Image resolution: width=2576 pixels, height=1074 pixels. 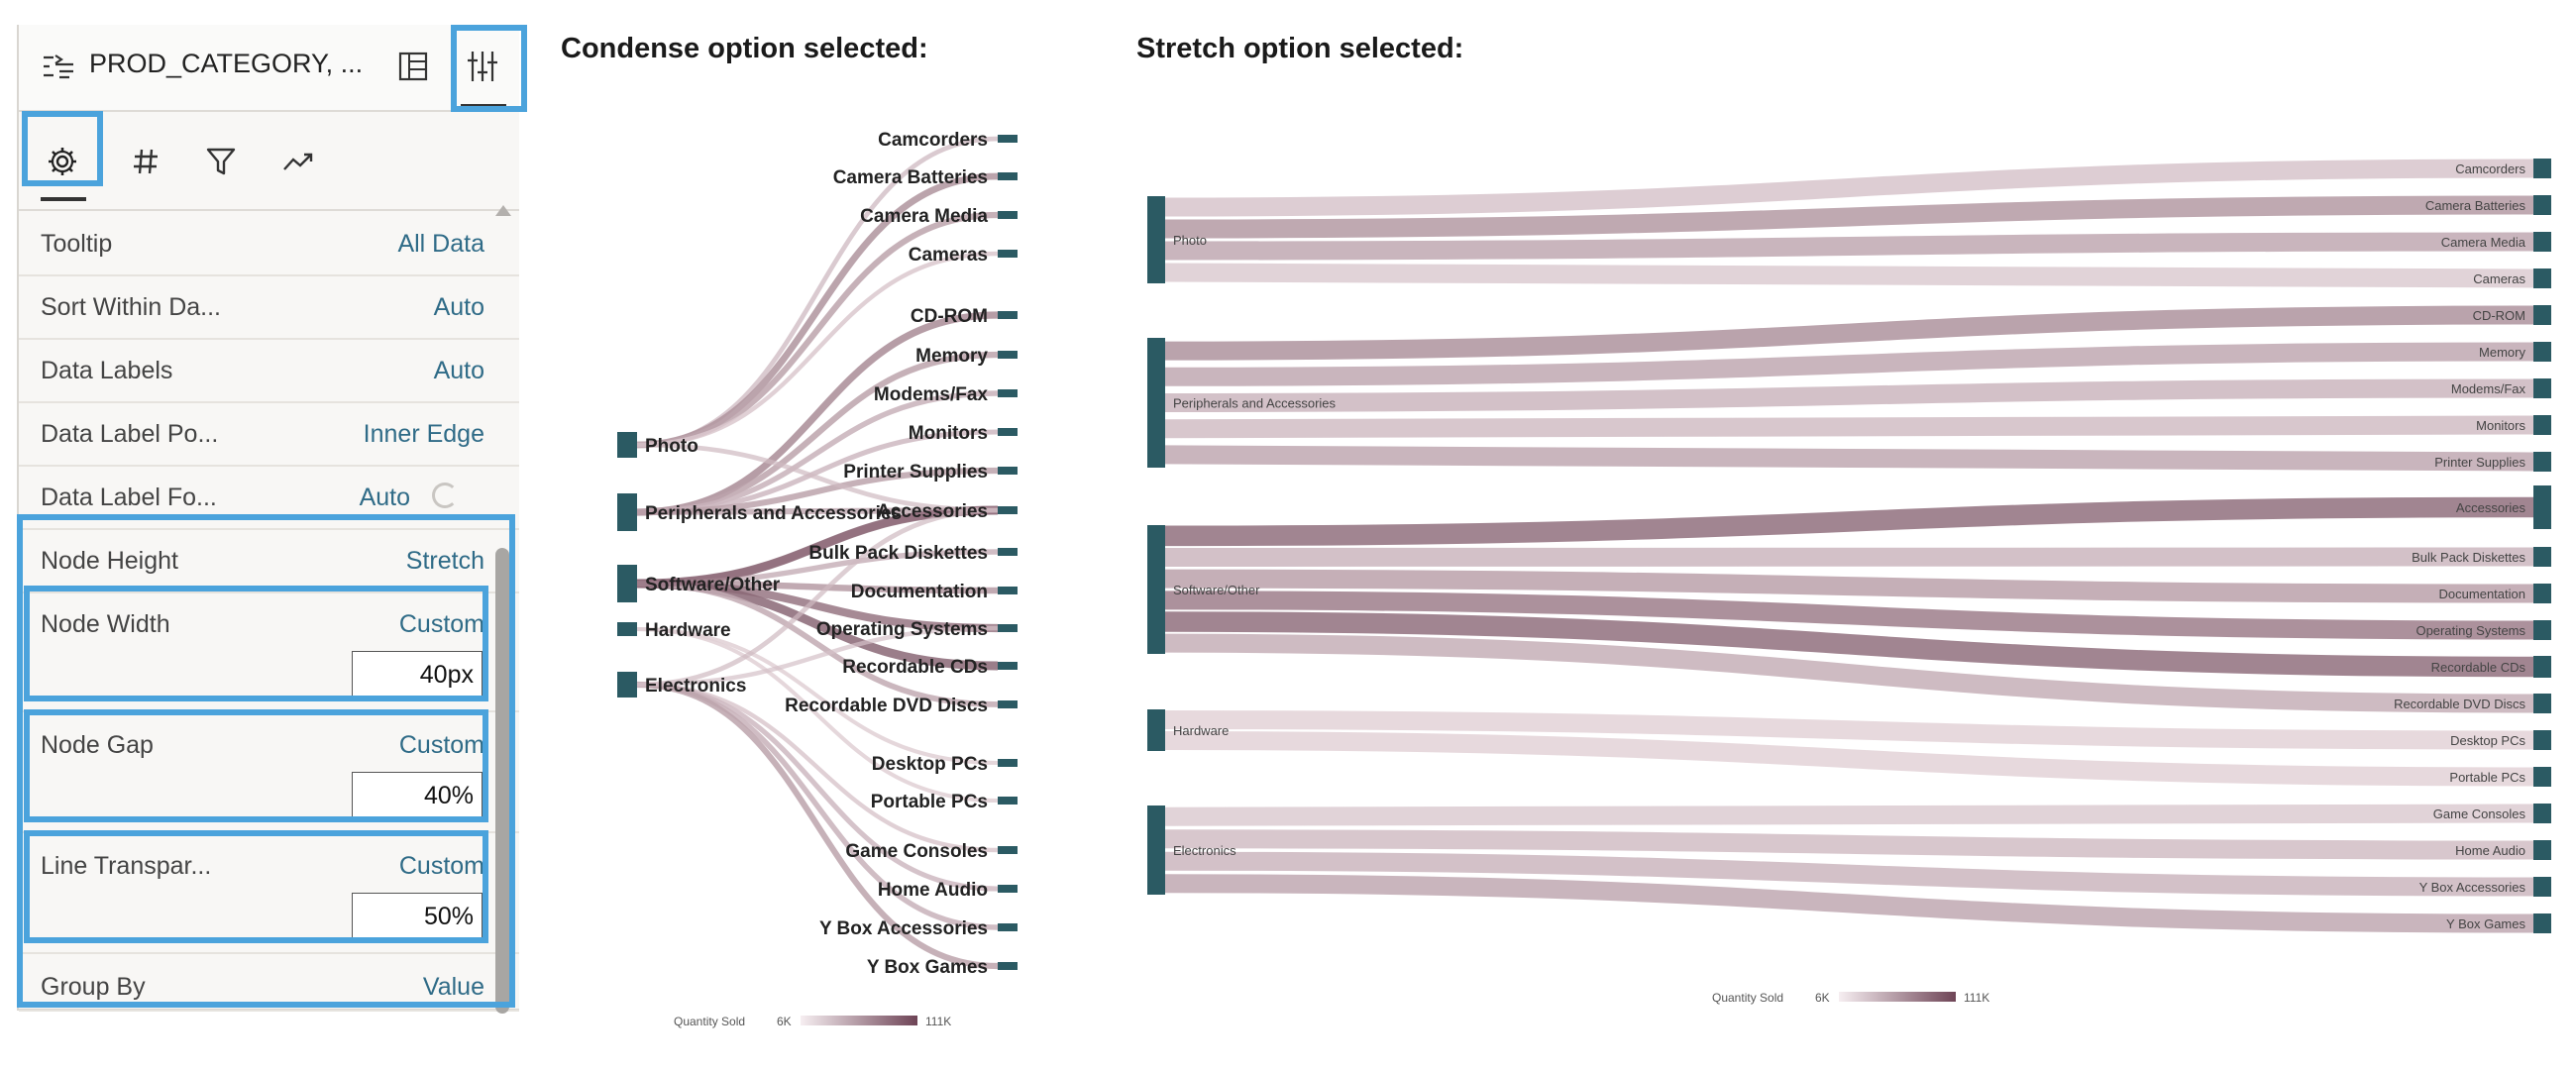 I want to click on legend-title: Quantity Sold, so click(x=1747, y=998).